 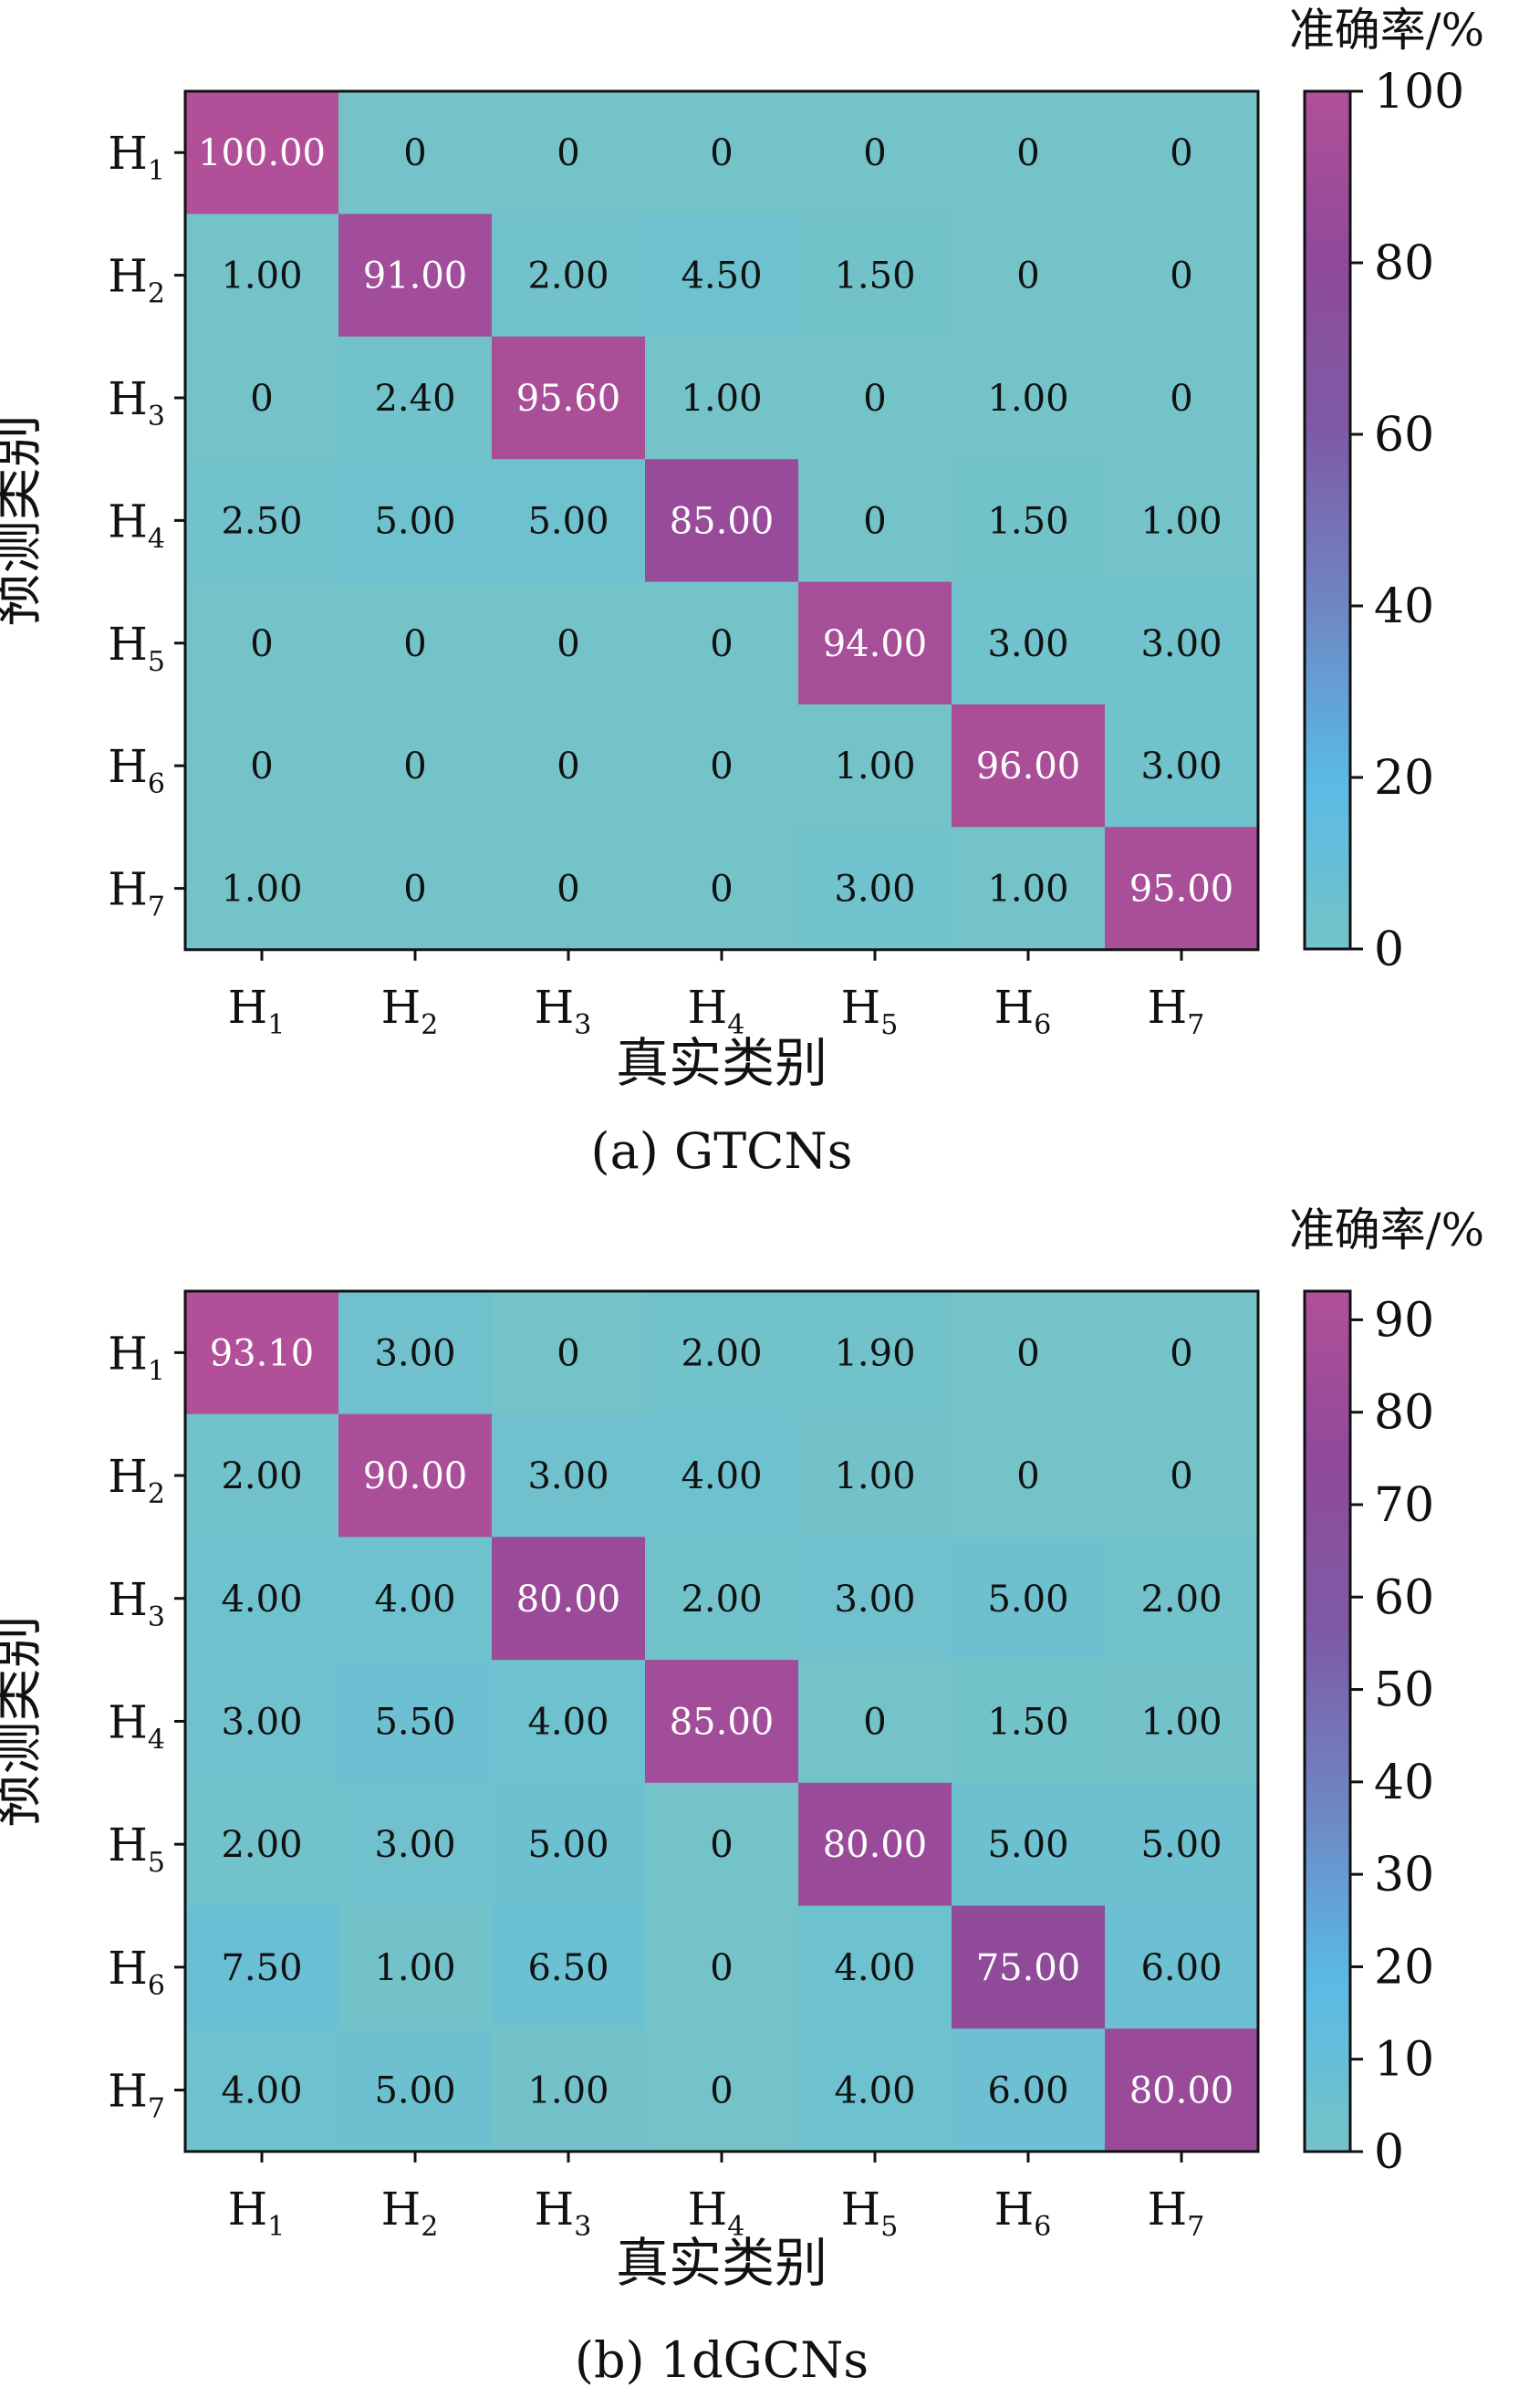 What do you see at coordinates (582, 1025) in the screenshot?
I see `x-tick-subscript: 3` at bounding box center [582, 1025].